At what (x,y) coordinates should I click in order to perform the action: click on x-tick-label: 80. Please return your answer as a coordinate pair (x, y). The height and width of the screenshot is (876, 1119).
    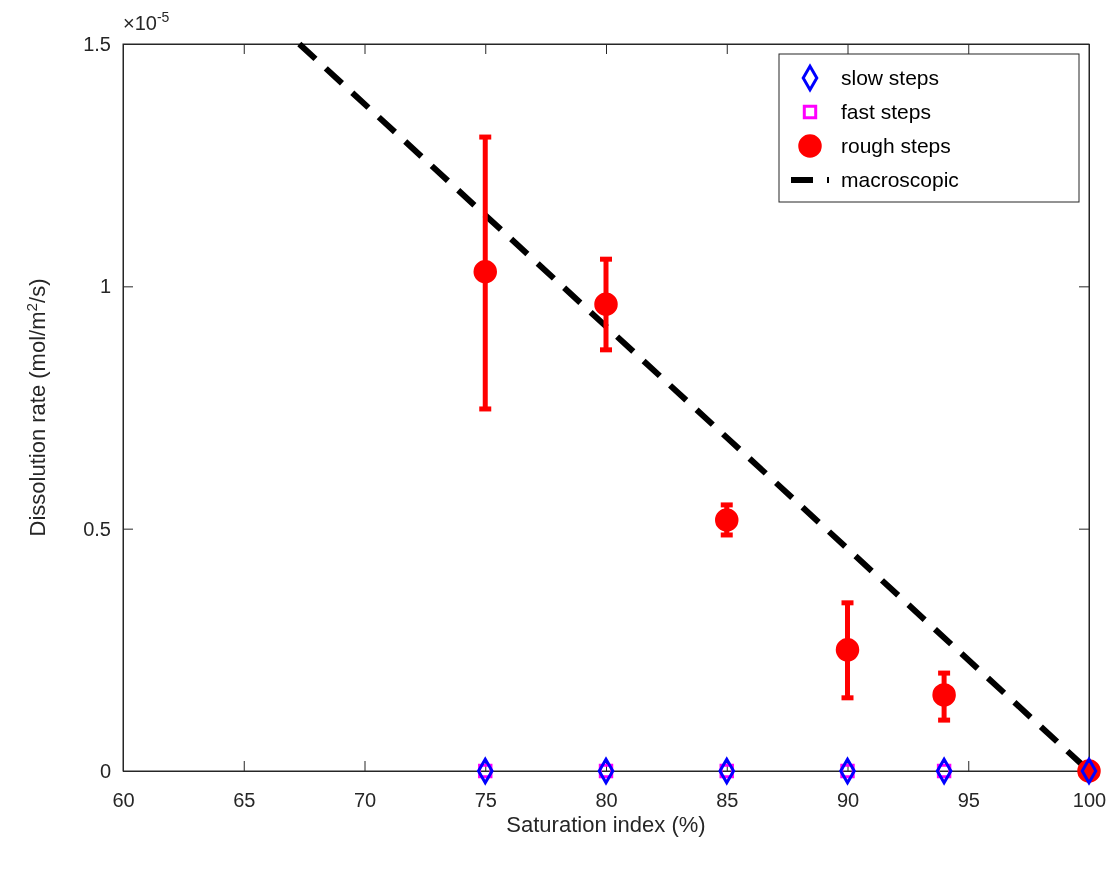
    Looking at the image, I should click on (606, 800).